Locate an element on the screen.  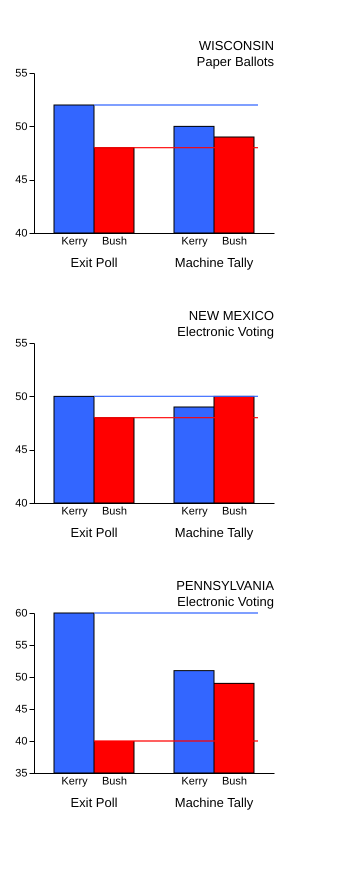
chart-subtitle: Paper Ballots is located at coordinates (235, 61).